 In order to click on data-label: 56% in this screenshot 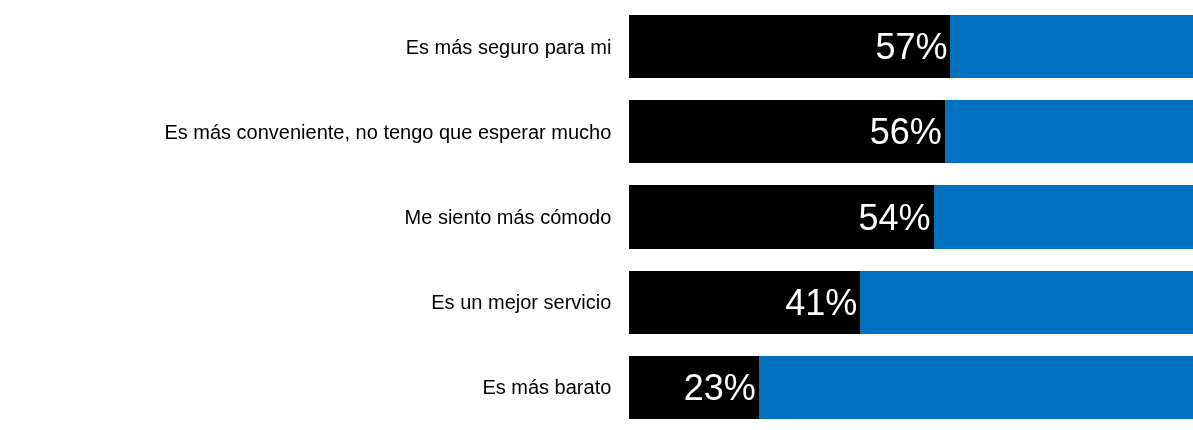, I will do `click(905, 132)`.